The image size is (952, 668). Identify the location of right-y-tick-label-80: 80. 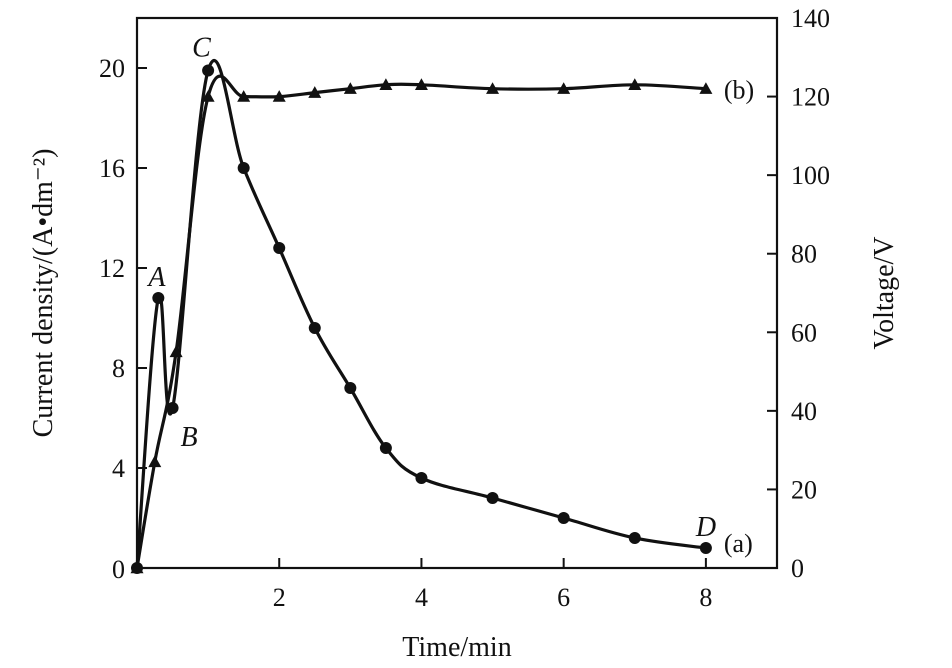
(804, 254).